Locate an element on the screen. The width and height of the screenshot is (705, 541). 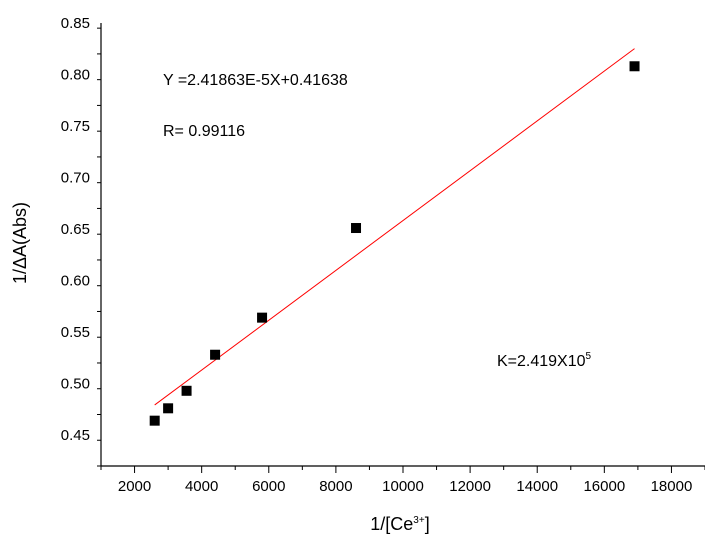
equation-label: Y =2.41863E-5X+0.41638 is located at coordinates (255, 80).